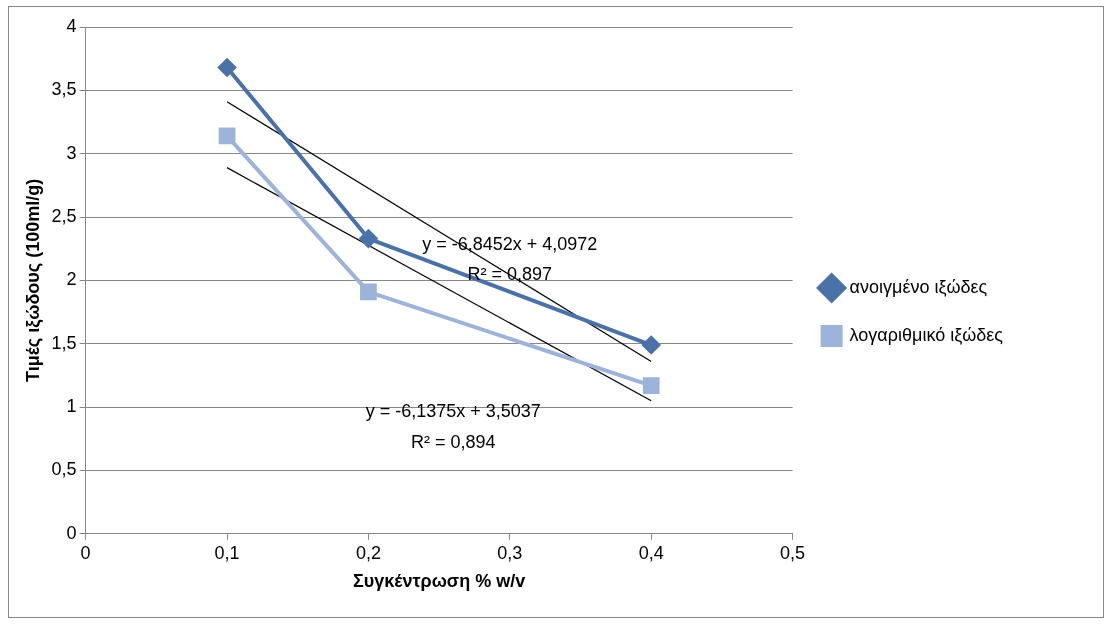 This screenshot has height=626, width=1112. What do you see at coordinates (85, 552) in the screenshot?
I see `x-tick-label: 0` at bounding box center [85, 552].